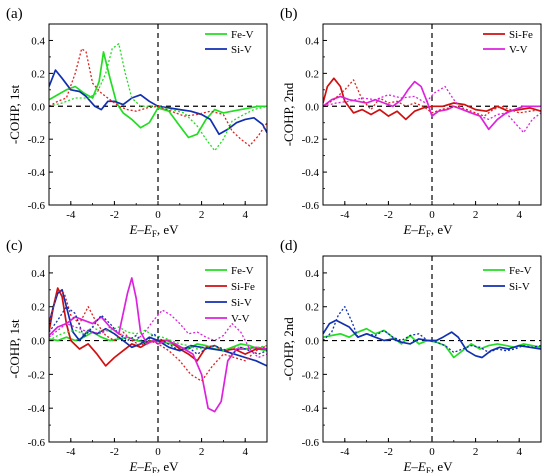 The image size is (550, 473). I want to click on panel-label: (b), so click(289, 14).